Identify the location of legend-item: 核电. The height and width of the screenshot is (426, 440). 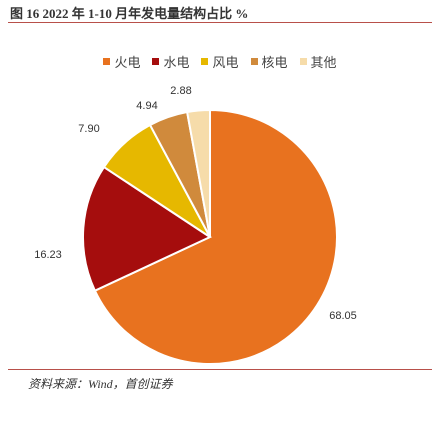
(269, 61).